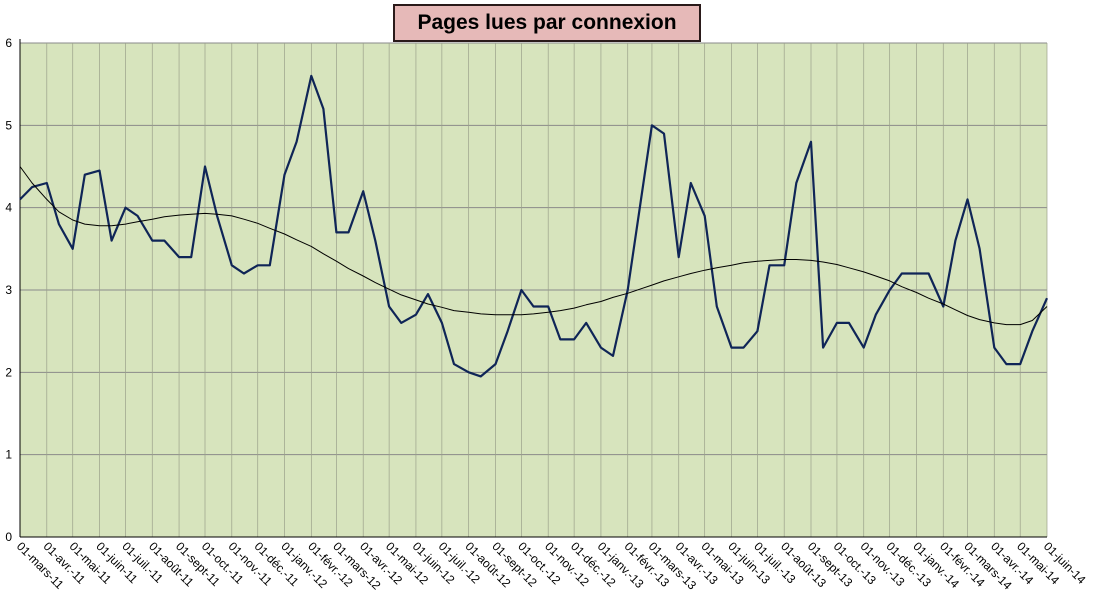 The height and width of the screenshot is (610, 1094). What do you see at coordinates (8, 43) in the screenshot?
I see `y-tick-label: 6` at bounding box center [8, 43].